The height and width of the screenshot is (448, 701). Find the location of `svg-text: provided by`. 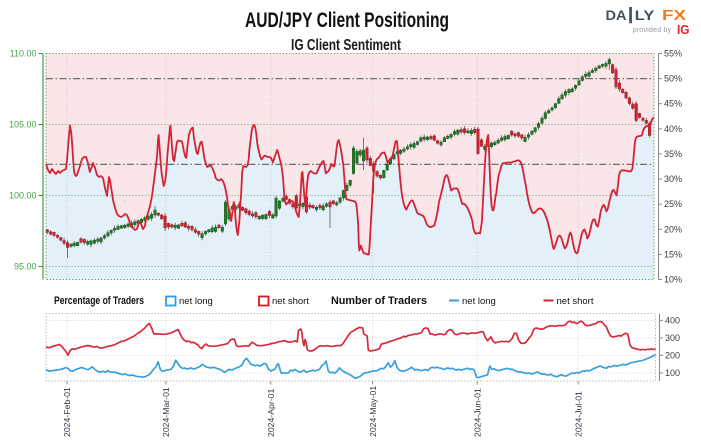

svg-text: provided by is located at coordinates (652, 29).